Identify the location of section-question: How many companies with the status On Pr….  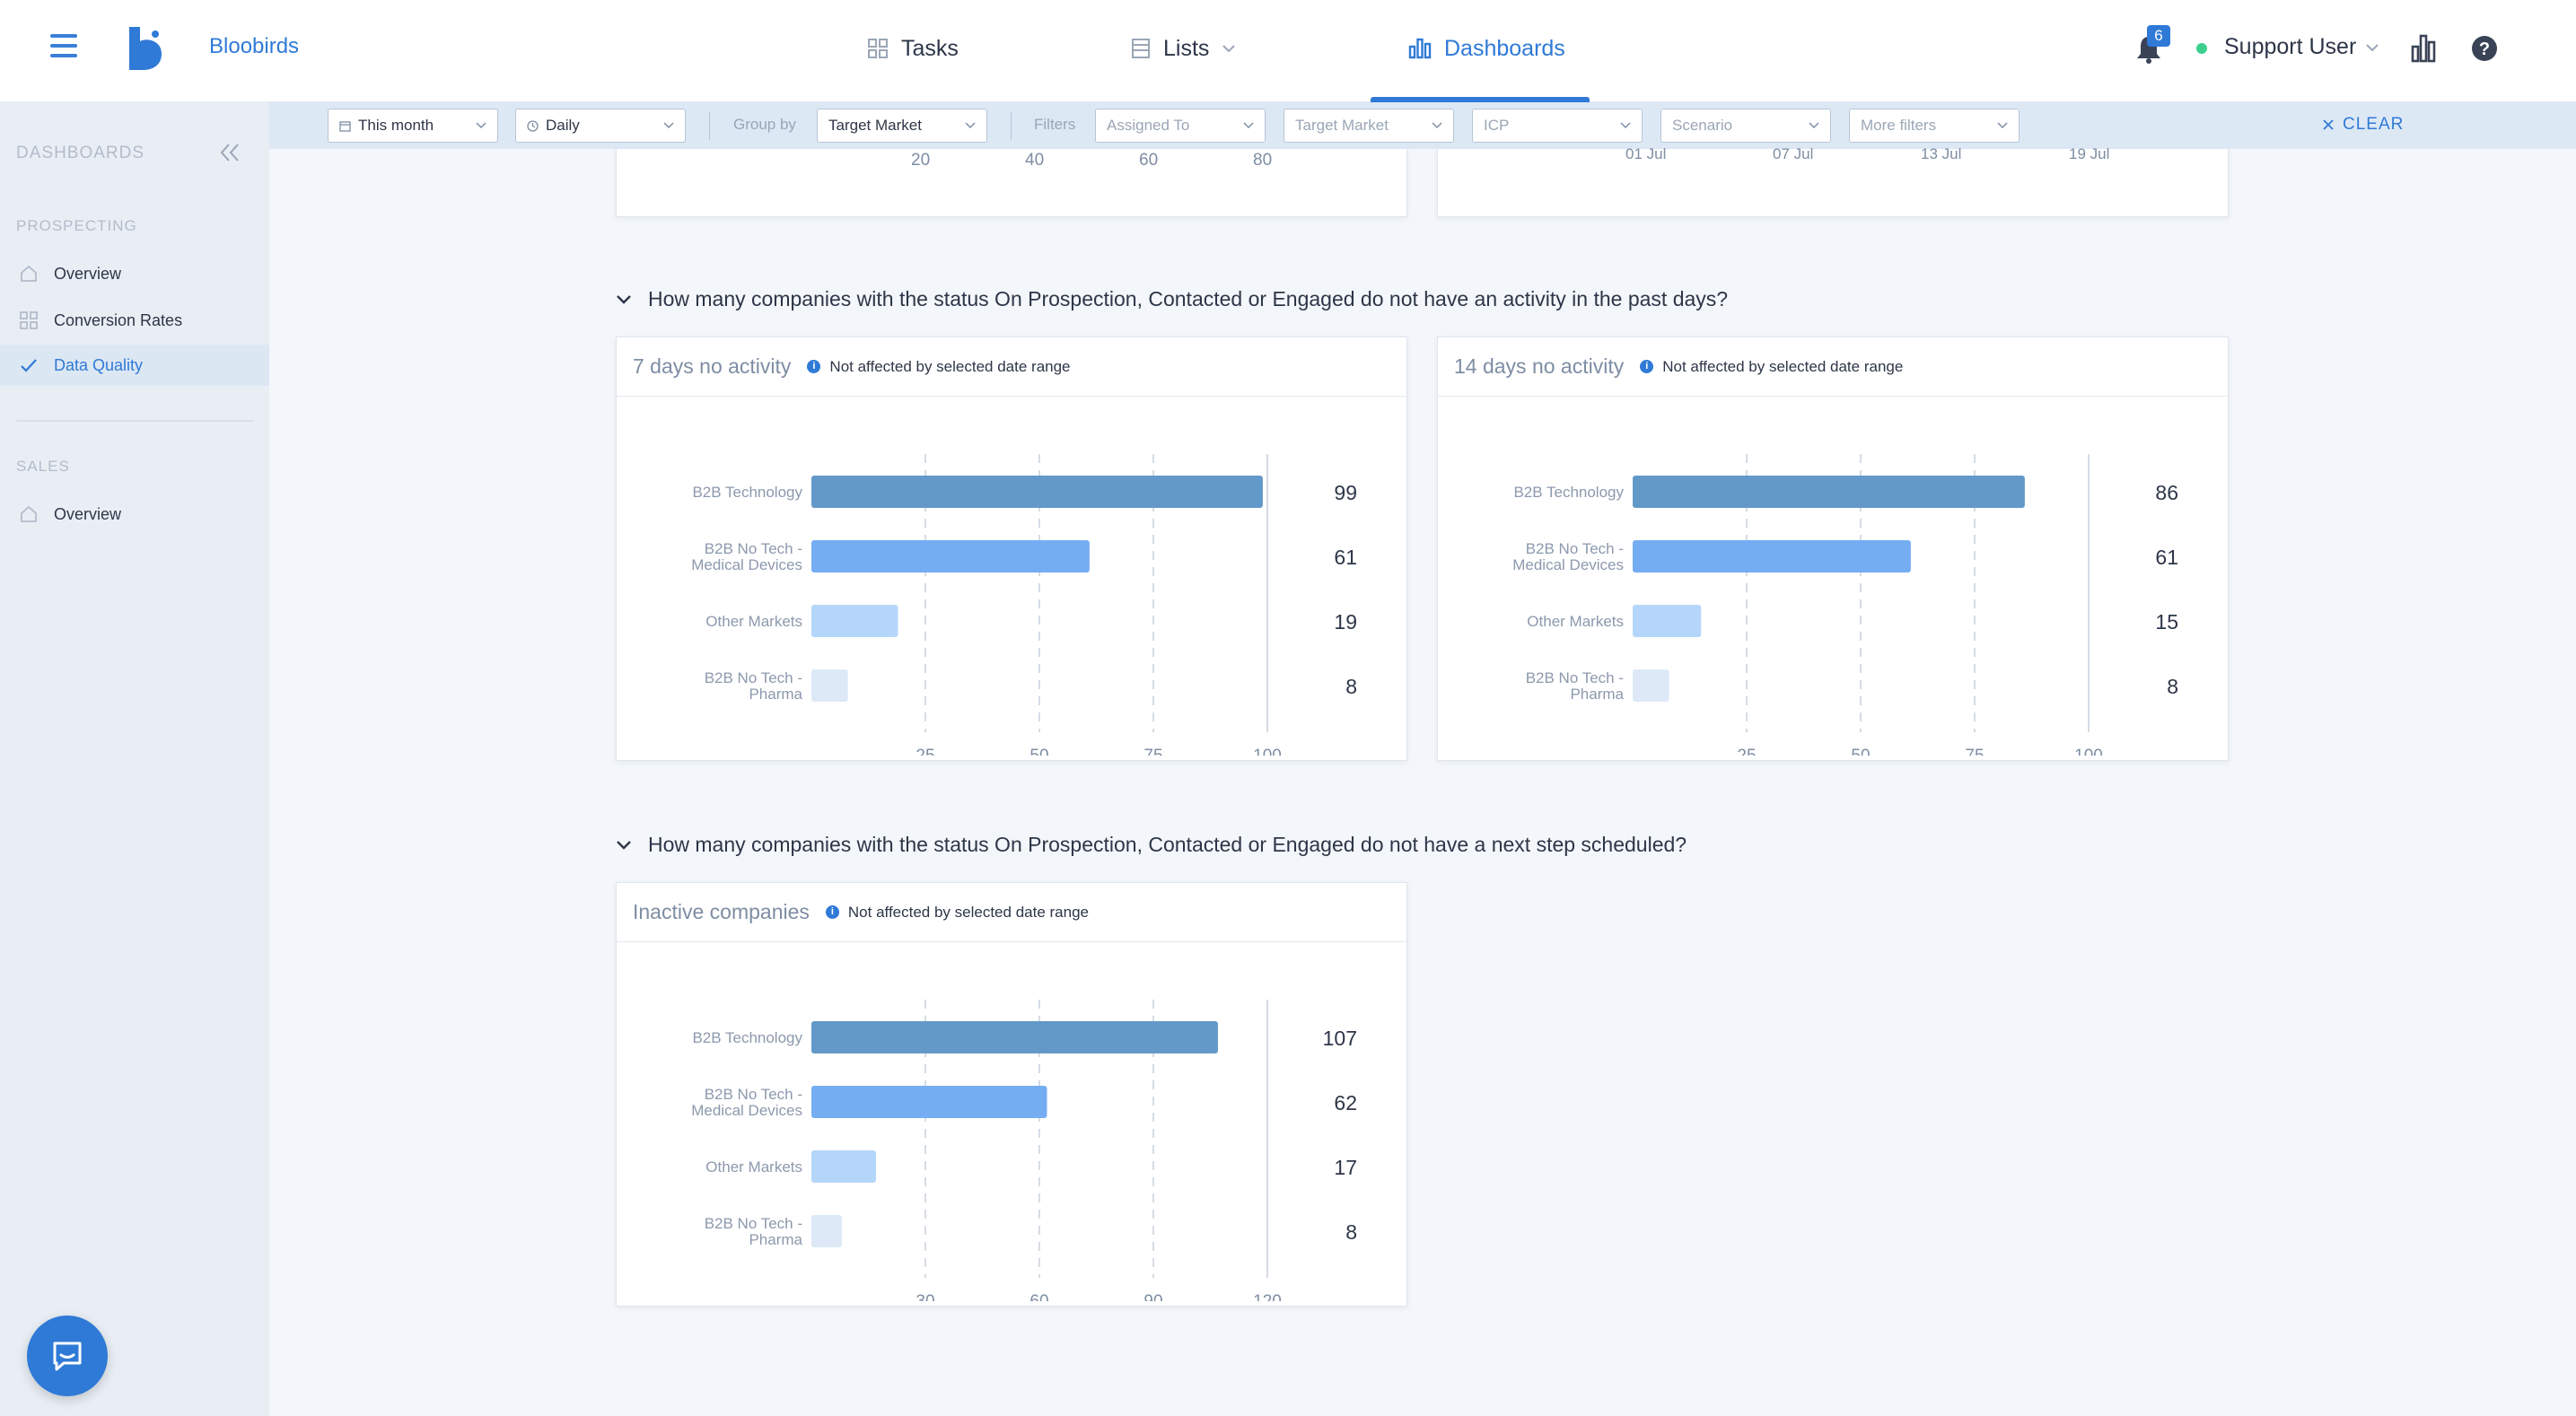
(1167, 844).